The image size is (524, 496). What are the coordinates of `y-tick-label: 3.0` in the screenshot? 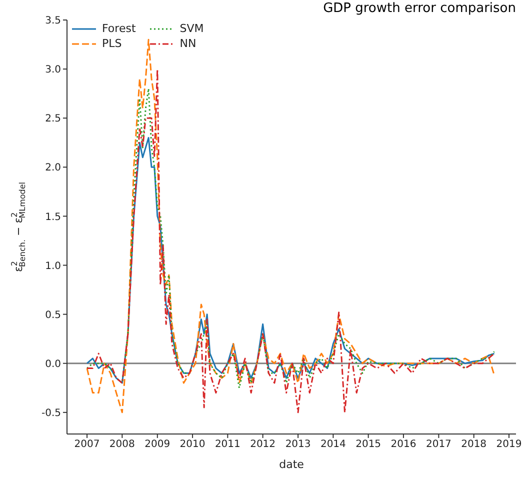 It's located at (53, 70).